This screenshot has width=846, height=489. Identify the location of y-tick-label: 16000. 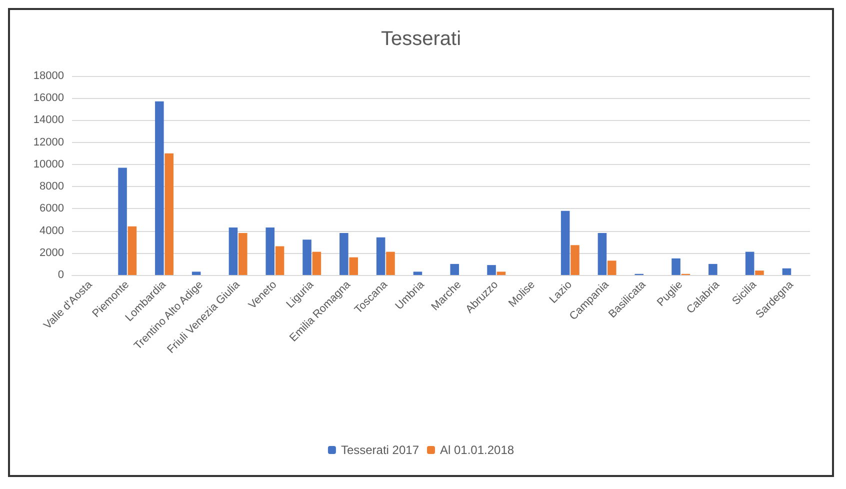
(48, 98).